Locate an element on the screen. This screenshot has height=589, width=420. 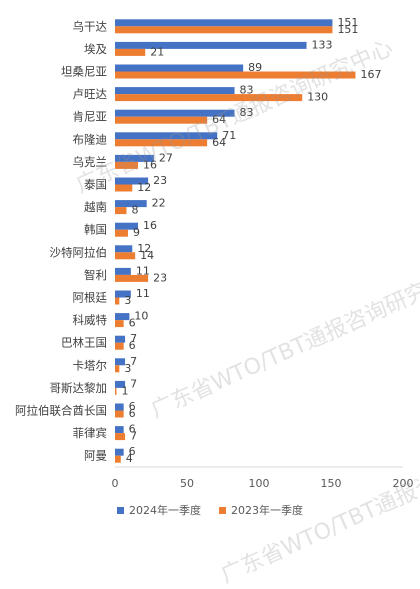
category-label: 泰国 is located at coordinates (95, 185).